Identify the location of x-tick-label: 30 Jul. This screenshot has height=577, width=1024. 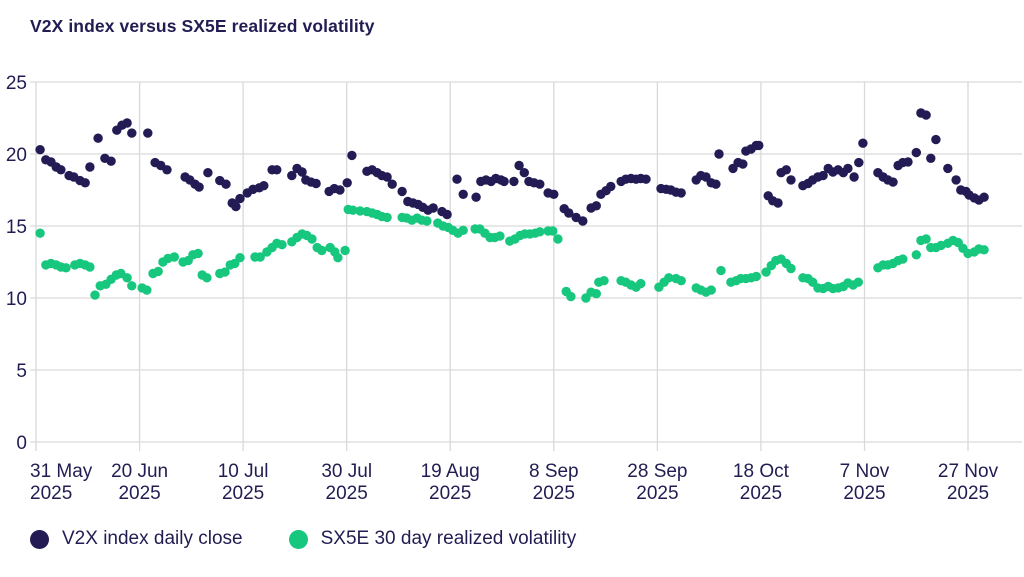
(346, 471).